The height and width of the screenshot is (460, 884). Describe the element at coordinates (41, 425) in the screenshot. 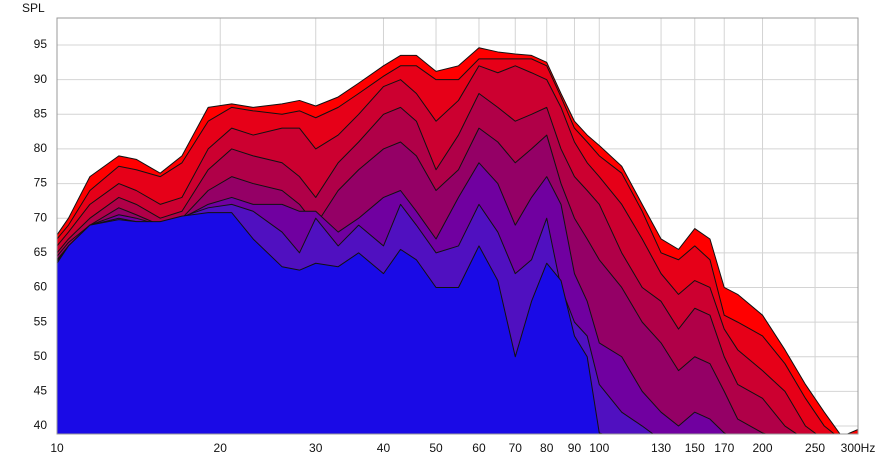

I see `y-tick-label: 40` at that location.